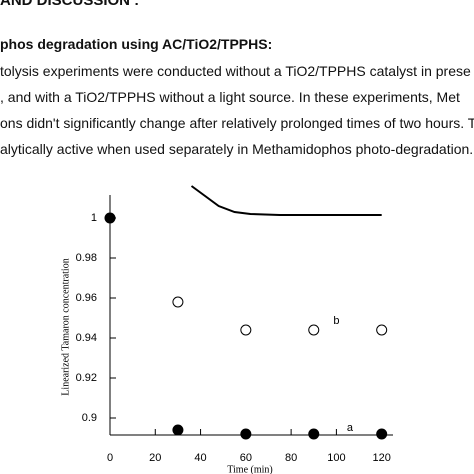 This screenshot has height=474, width=474. Describe the element at coordinates (286, 200) in the screenshot. I see `curve` at that location.